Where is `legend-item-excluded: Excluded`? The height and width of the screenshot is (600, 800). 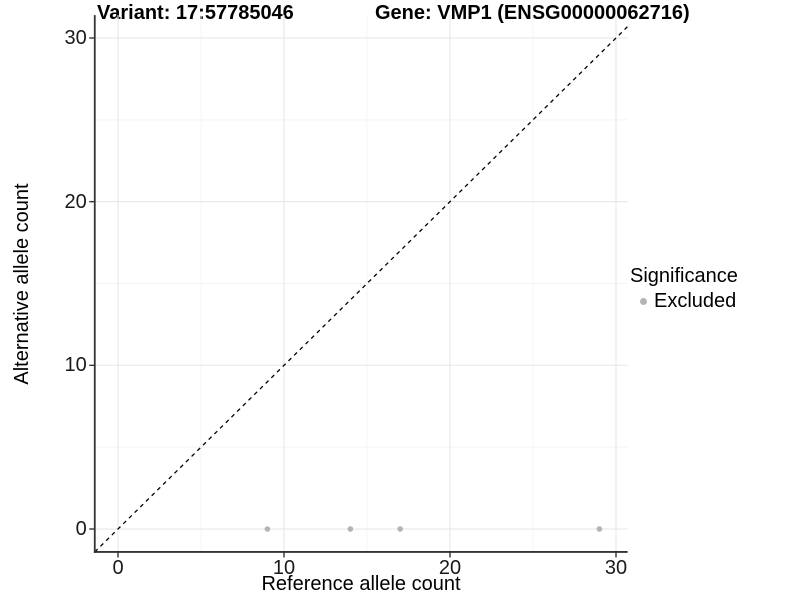
legend-item-excluded: Excluded is located at coordinates (684, 301).